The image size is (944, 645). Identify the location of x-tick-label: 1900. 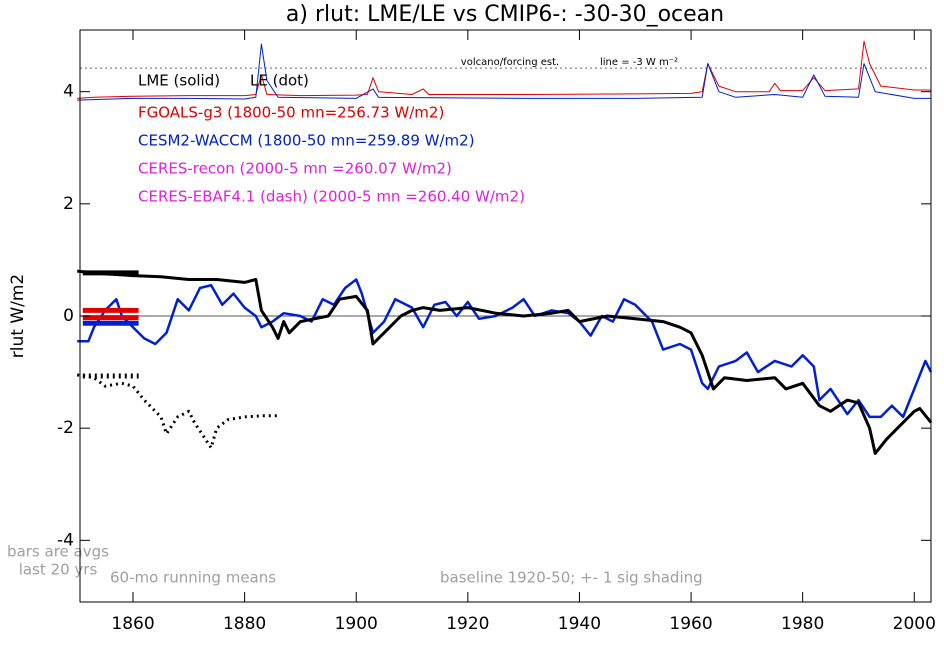
(356, 624).